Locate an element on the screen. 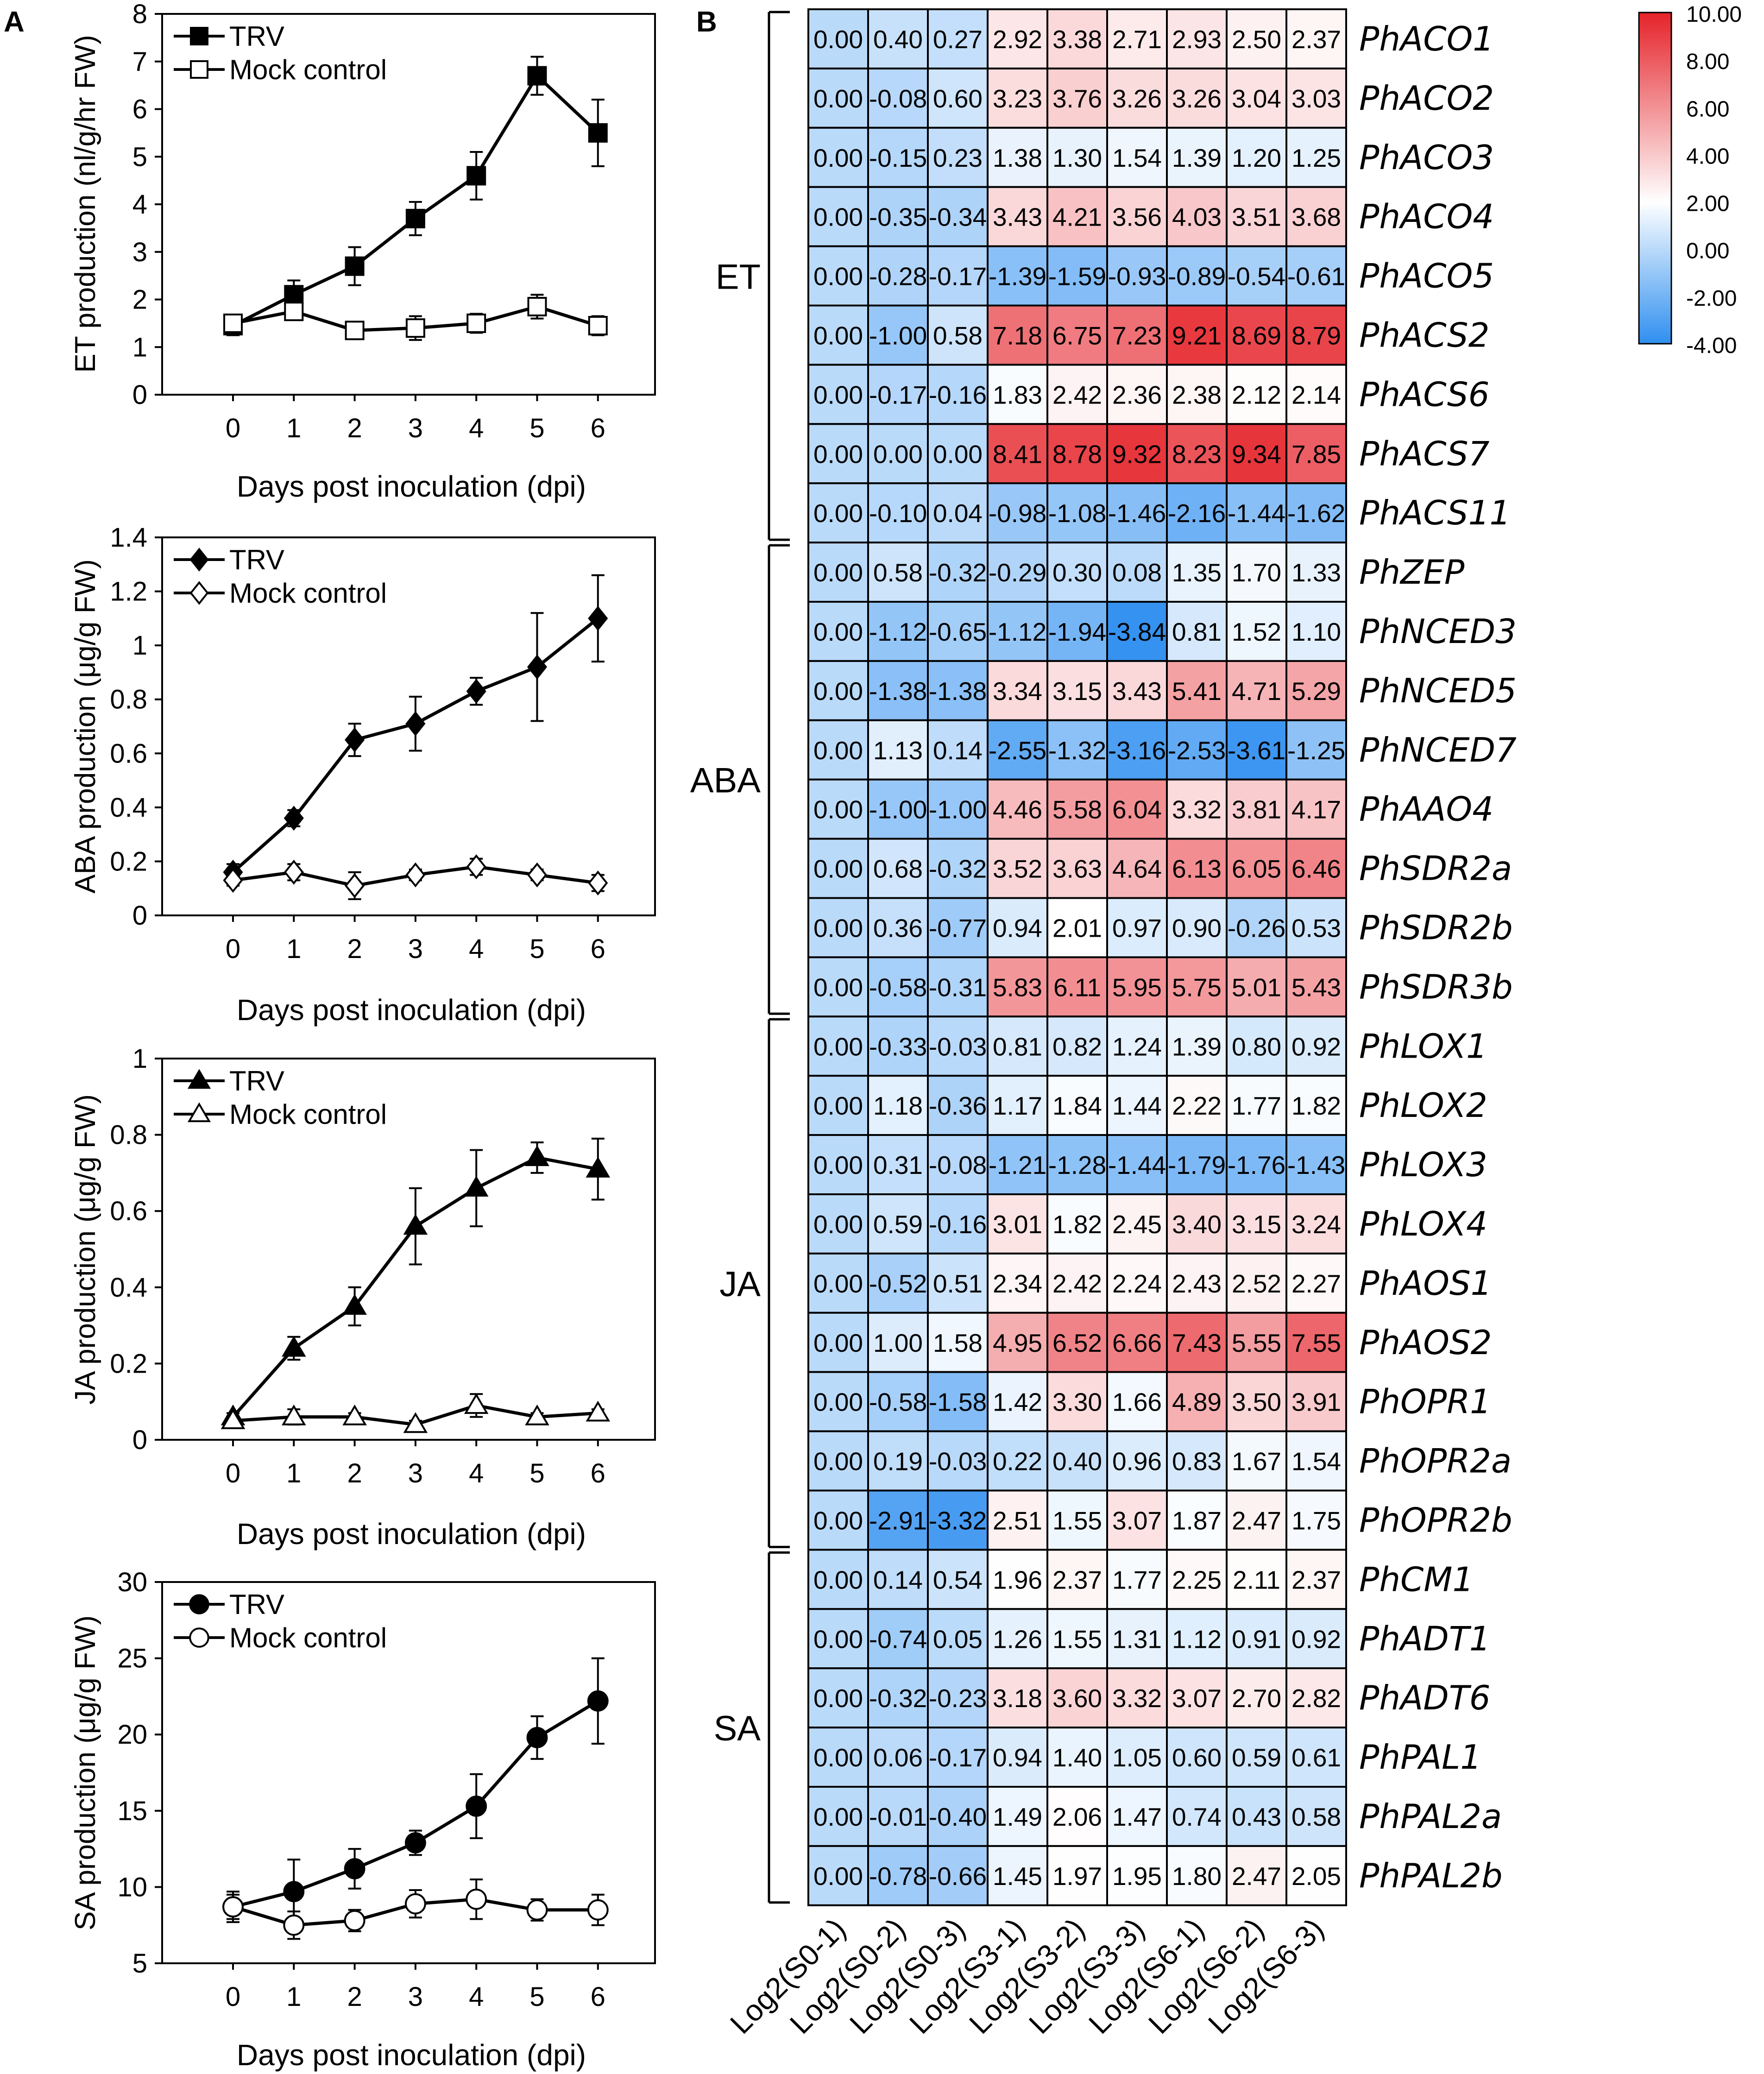 The image size is (1764, 2074). heatmap-cell-value: 2.38 is located at coordinates (1197, 394).